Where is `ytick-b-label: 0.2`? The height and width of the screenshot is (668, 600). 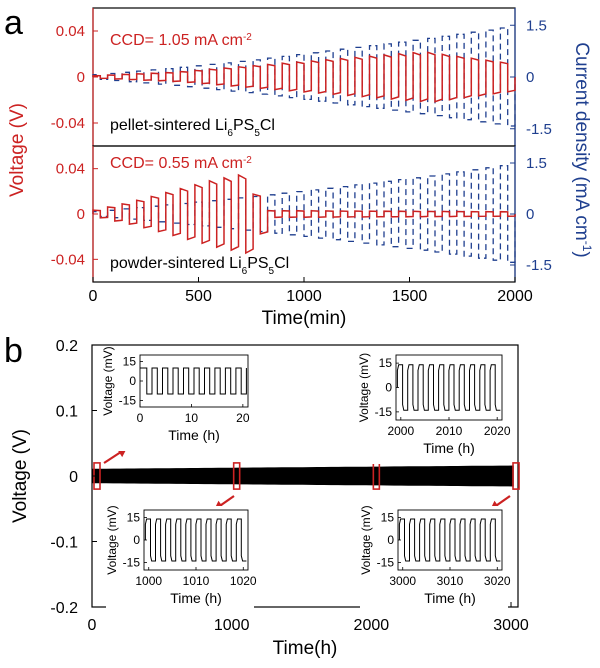
ytick-b-label: 0.2 is located at coordinates (67, 346).